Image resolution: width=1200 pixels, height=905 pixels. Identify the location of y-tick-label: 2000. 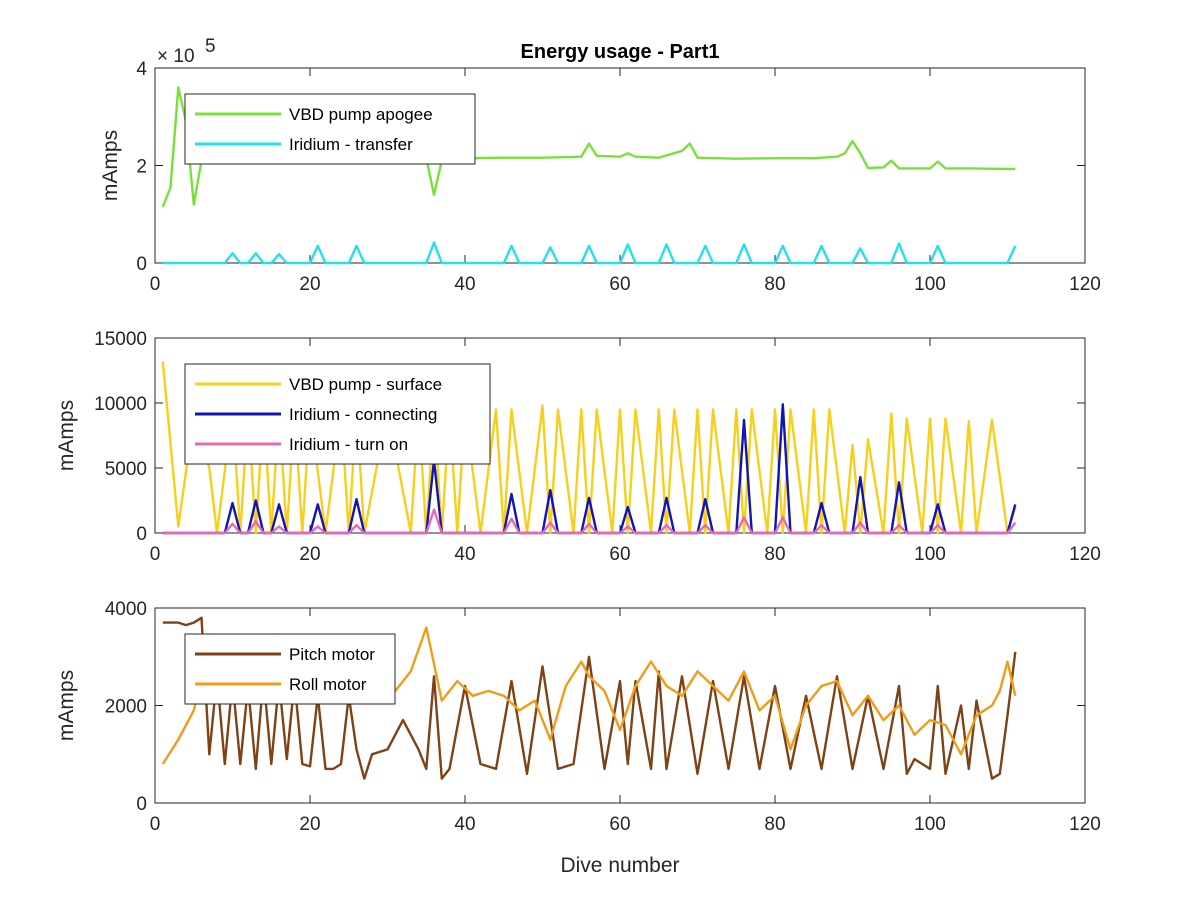
(126, 707).